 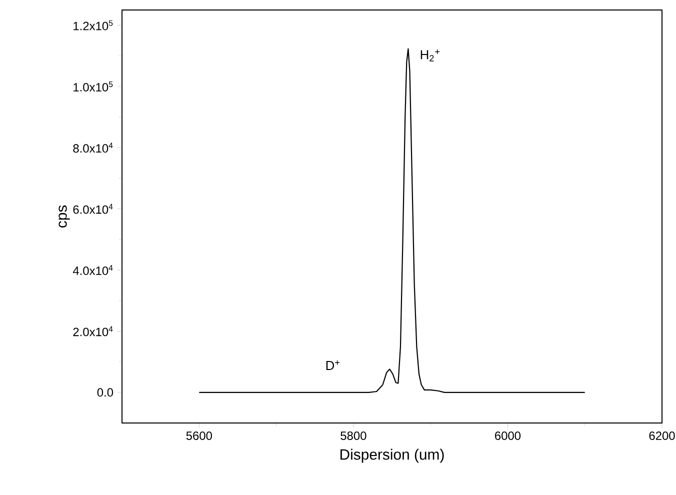 I want to click on x-tick-label: 6200, so click(x=662, y=436).